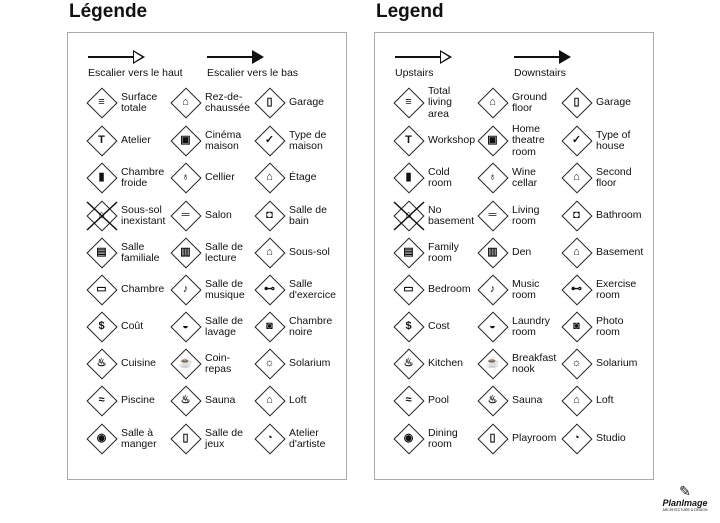 Image resolution: width=720 pixels, height=523 pixels. I want to click on legend-item: ◙ Photo room, so click(604, 327).